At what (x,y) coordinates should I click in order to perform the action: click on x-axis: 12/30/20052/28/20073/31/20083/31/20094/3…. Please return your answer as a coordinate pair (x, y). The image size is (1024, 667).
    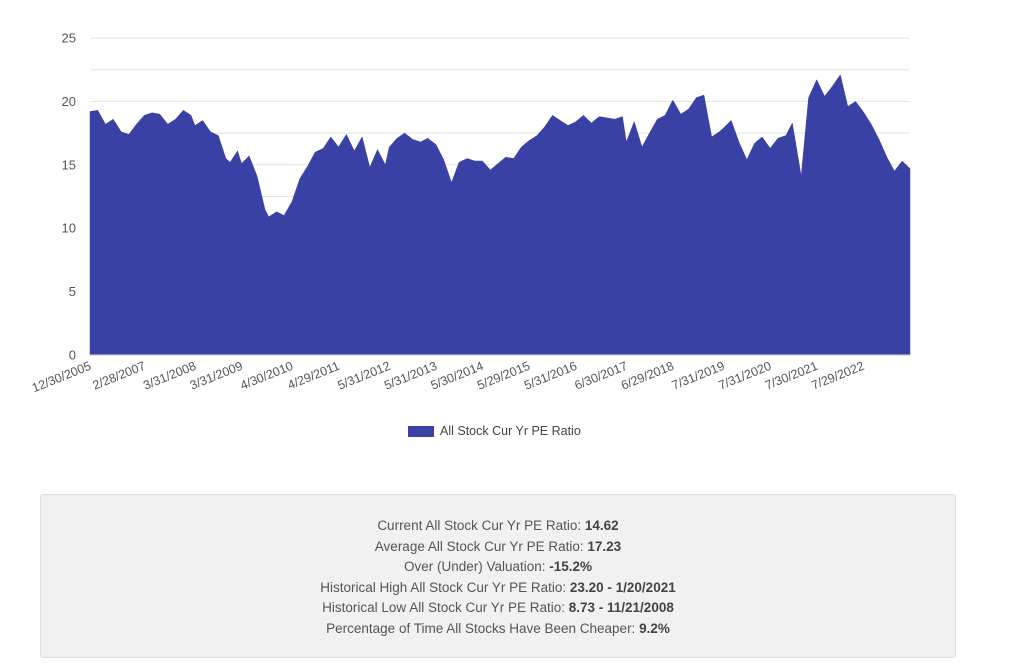
    Looking at the image, I should click on (448, 377).